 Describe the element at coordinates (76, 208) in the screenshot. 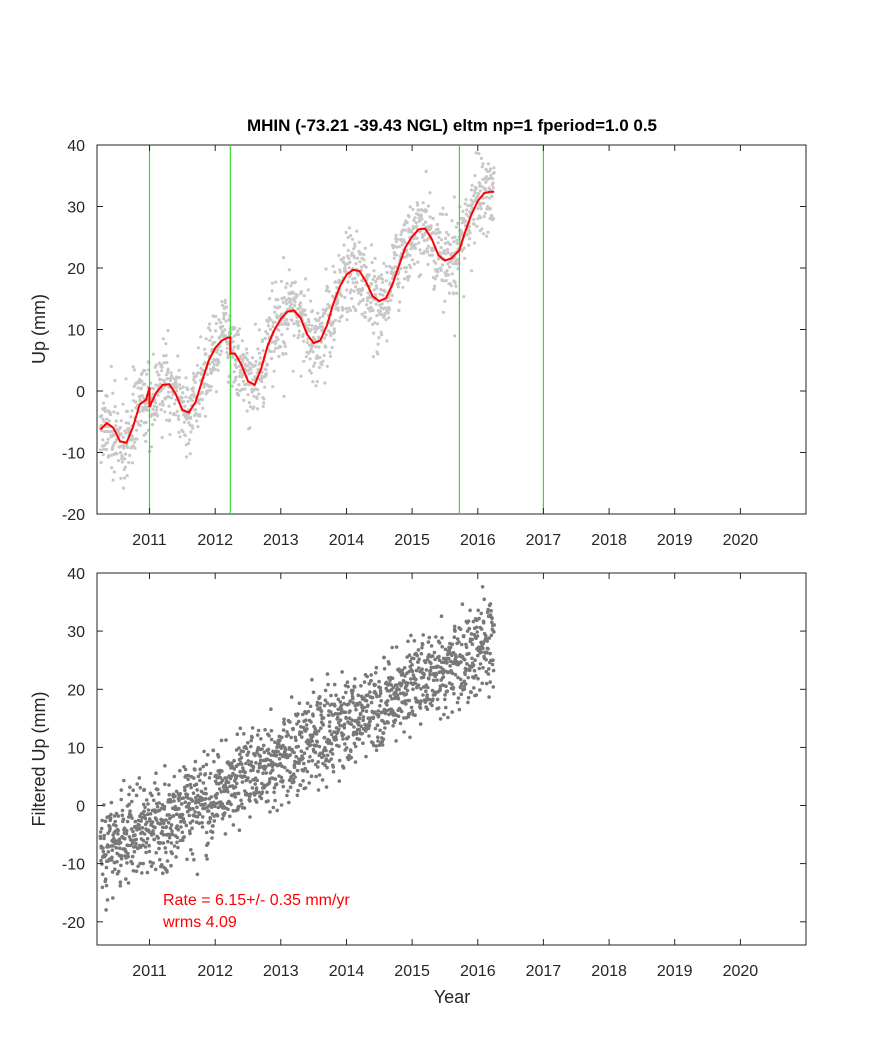

I see `y-tick-label: 30` at that location.